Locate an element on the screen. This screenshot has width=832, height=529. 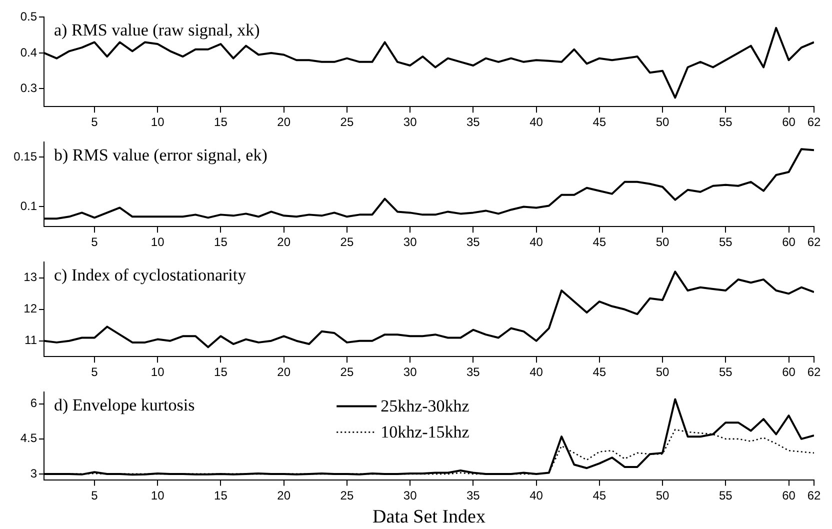
y-tick-label: 11 is located at coordinates (31, 340).